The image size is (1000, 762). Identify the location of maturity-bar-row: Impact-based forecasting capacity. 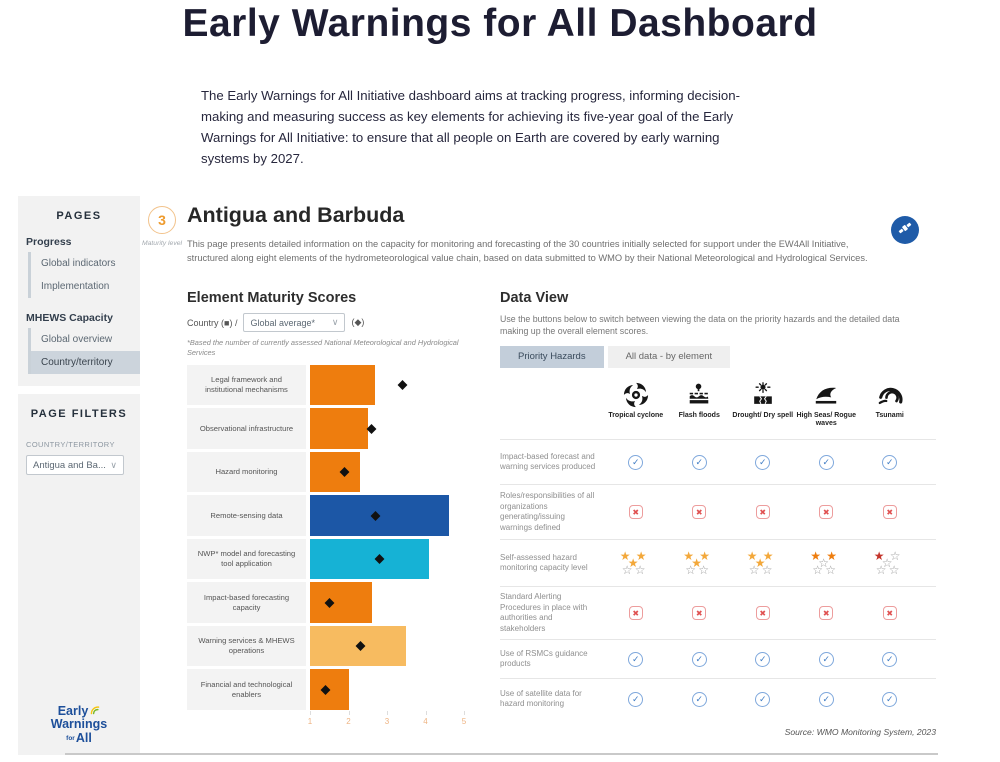
(335, 602).